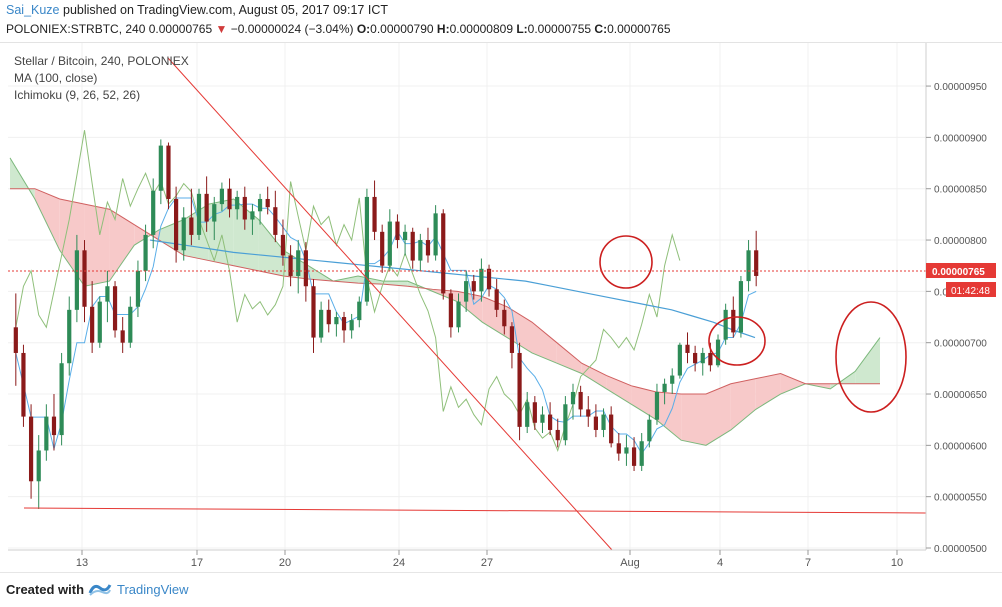 This screenshot has height=607, width=1002. I want to click on countdown-badge, so click(971, 289).